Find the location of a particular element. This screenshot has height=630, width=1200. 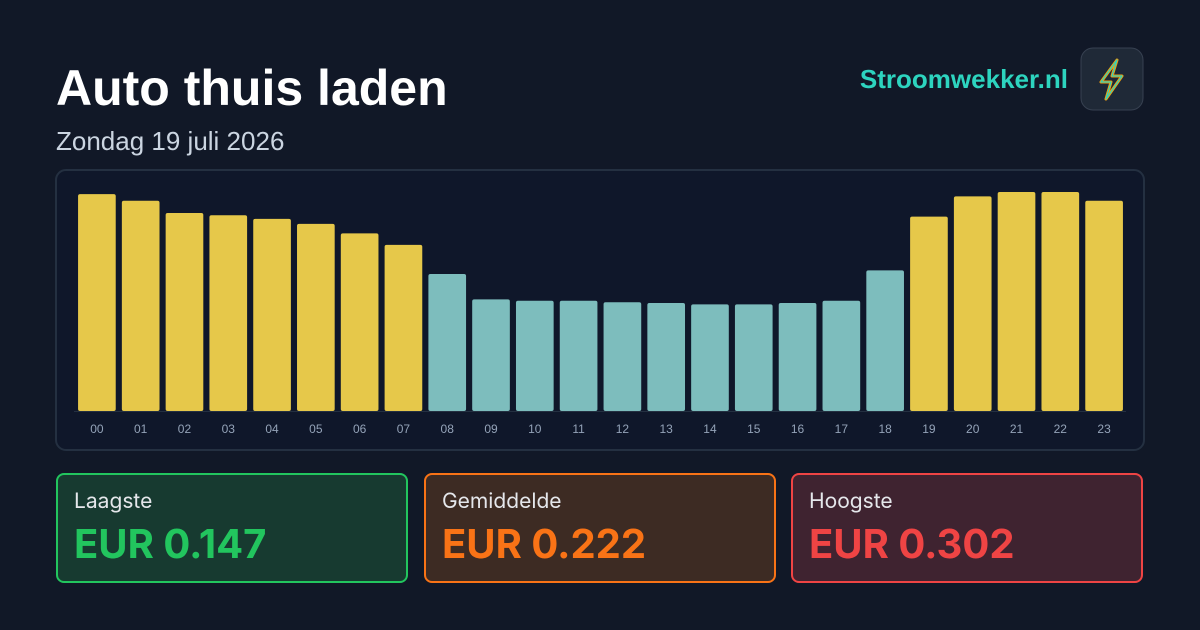

stat-card: Laagste EUR 0.147 is located at coordinates (232, 528).